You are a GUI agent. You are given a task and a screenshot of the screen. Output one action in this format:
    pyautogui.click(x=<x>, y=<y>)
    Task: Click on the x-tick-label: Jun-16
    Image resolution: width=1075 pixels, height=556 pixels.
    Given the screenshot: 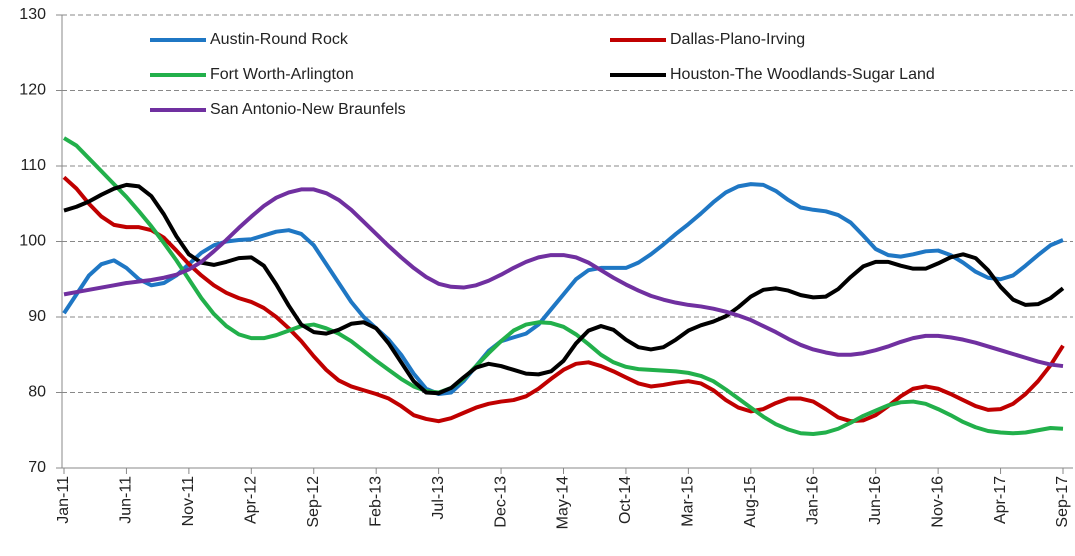 What is the action you would take?
    pyautogui.click(x=875, y=500)
    